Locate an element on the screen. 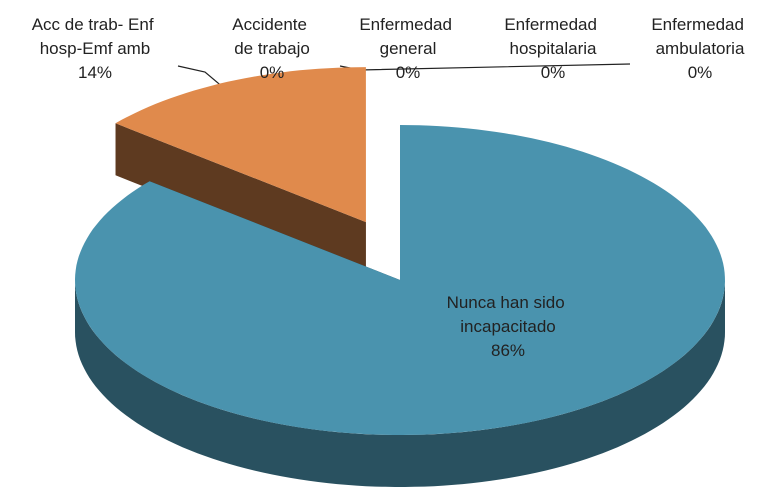 Image resolution: width=769 pixels, height=492 pixels. label-line: incapacitado is located at coordinates (507, 326).